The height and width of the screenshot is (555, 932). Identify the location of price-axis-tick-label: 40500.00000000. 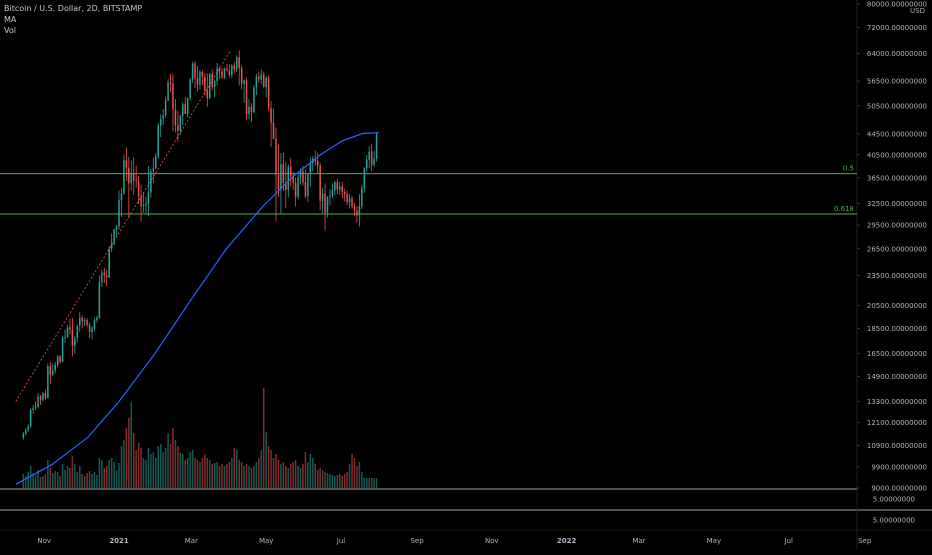
(897, 155).